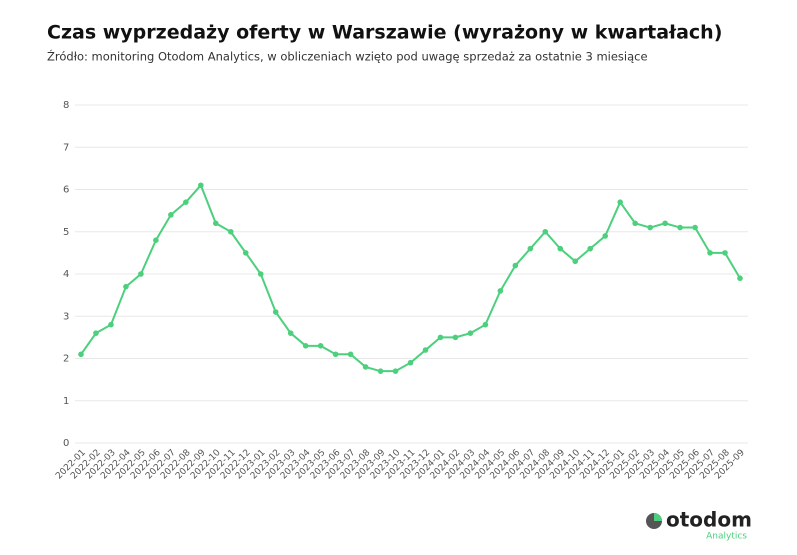 The width and height of the screenshot is (797, 555). Describe the element at coordinates (66, 274) in the screenshot. I see `y-tick-label: 4` at that location.